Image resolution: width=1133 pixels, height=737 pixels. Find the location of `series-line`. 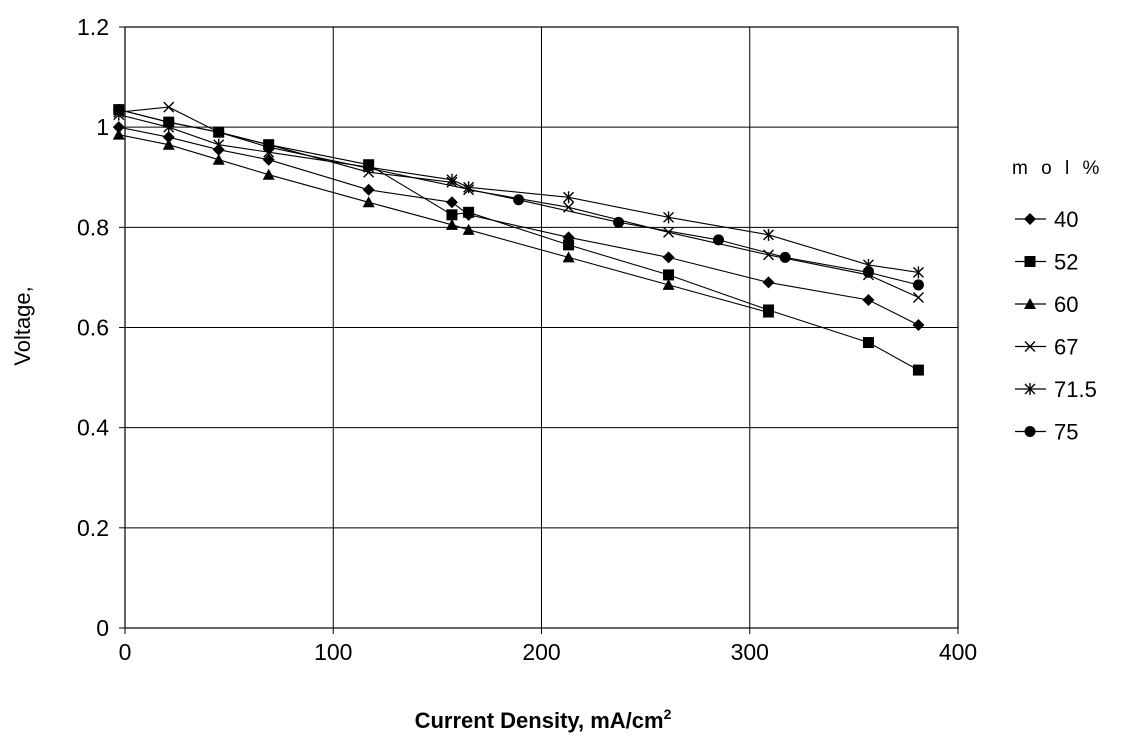

series-line is located at coordinates (443, 224).